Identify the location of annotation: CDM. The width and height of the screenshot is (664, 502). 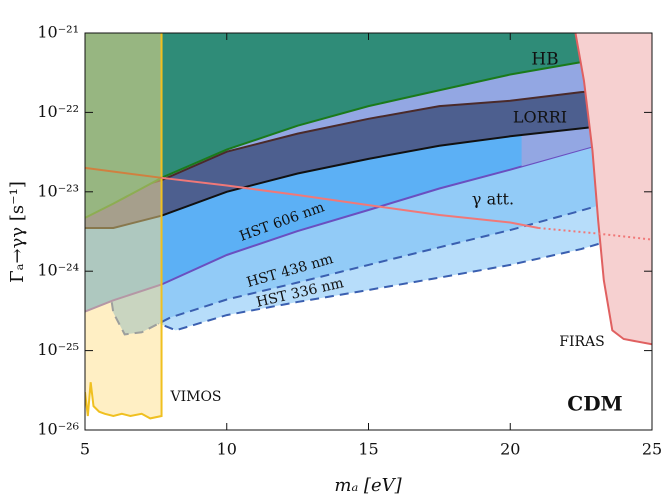
(594, 404).